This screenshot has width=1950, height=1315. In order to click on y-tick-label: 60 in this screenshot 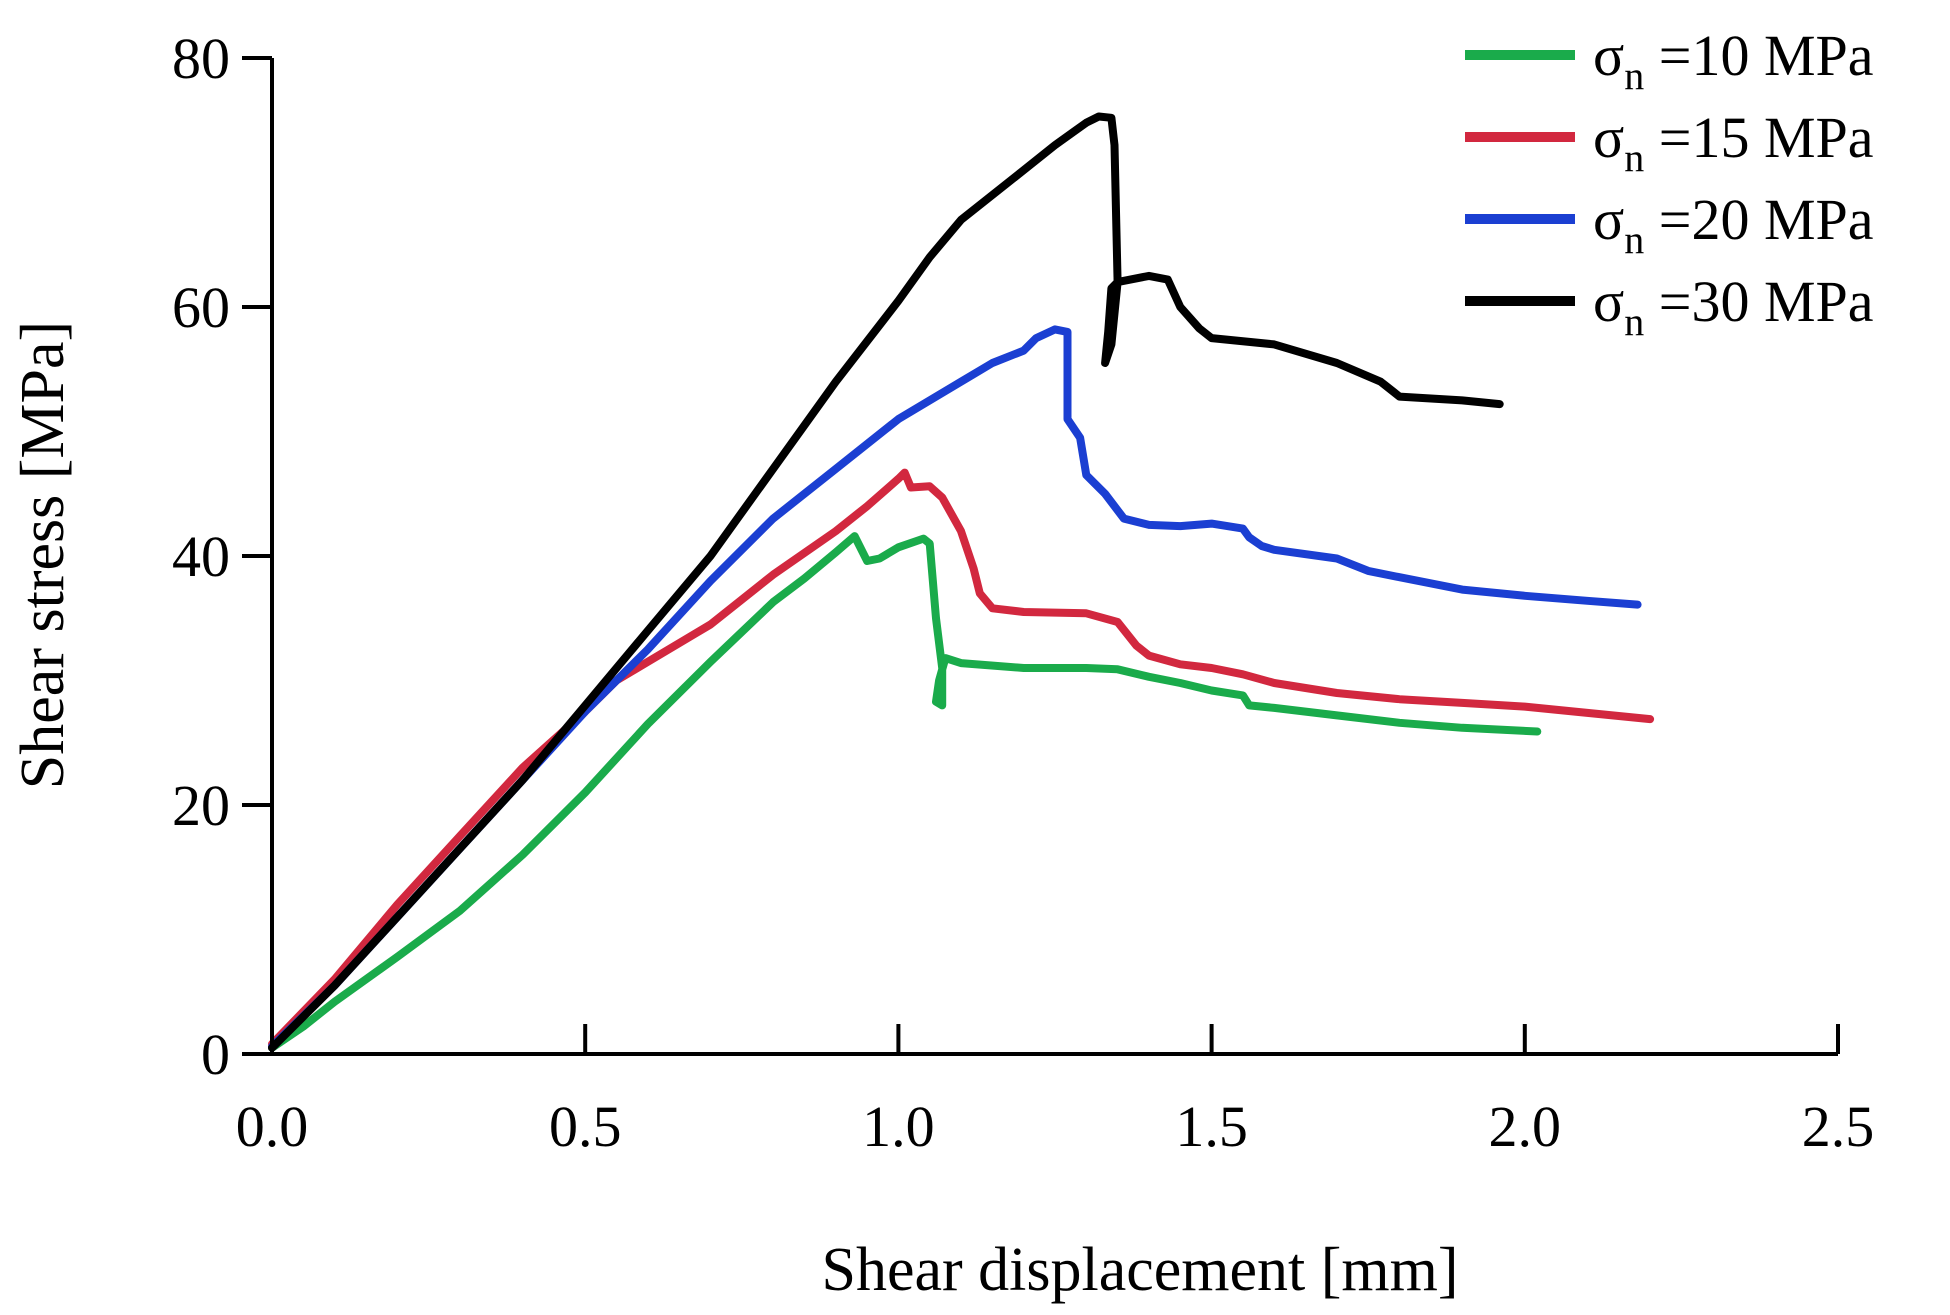, I will do `click(201, 307)`.